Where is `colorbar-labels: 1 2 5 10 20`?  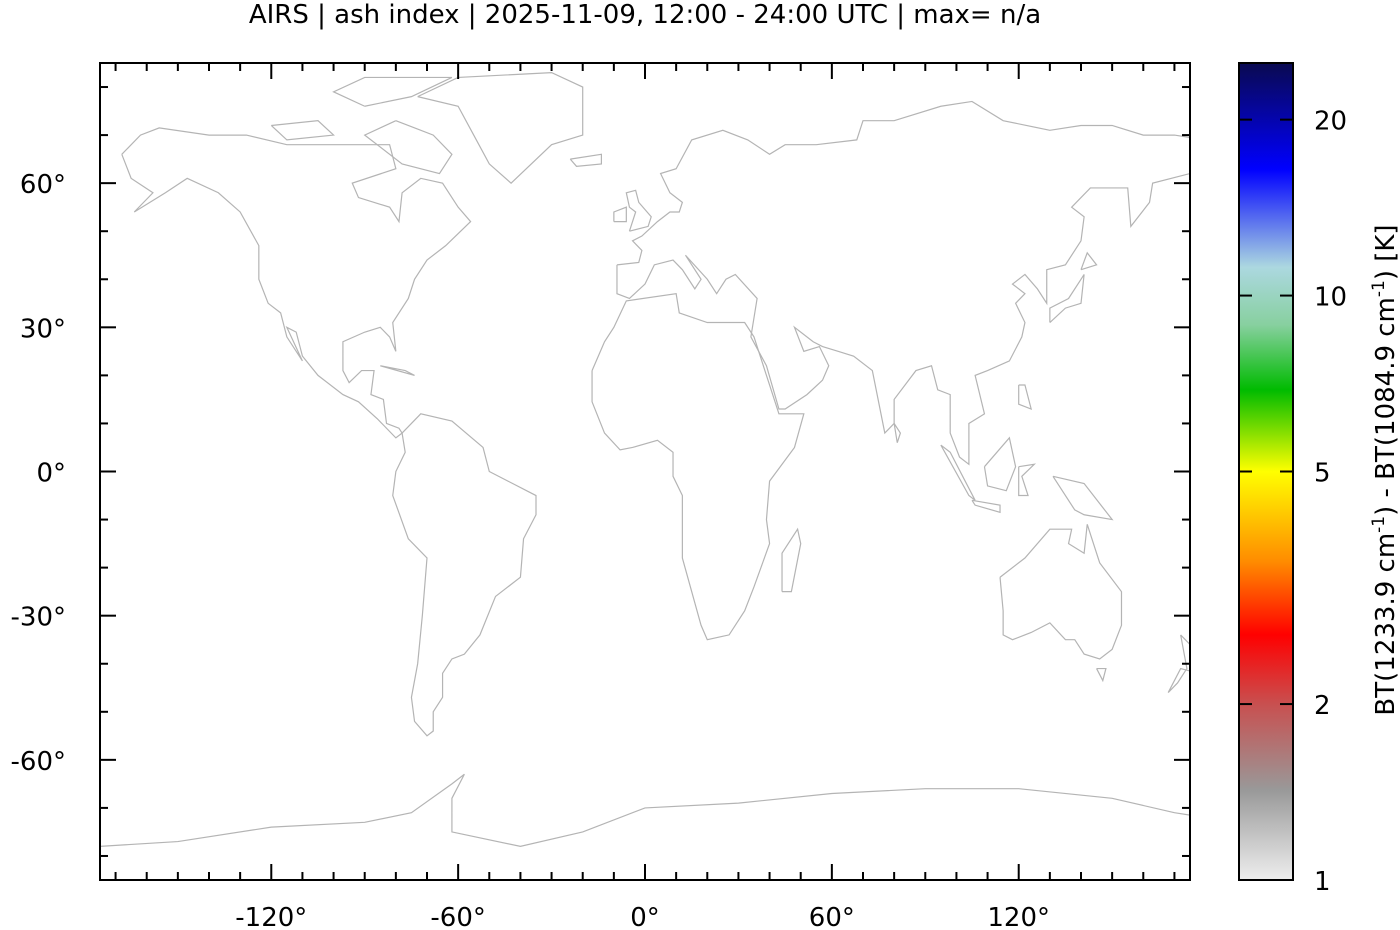
colorbar-labels: 1 2 5 10 20 is located at coordinates (1330, 502).